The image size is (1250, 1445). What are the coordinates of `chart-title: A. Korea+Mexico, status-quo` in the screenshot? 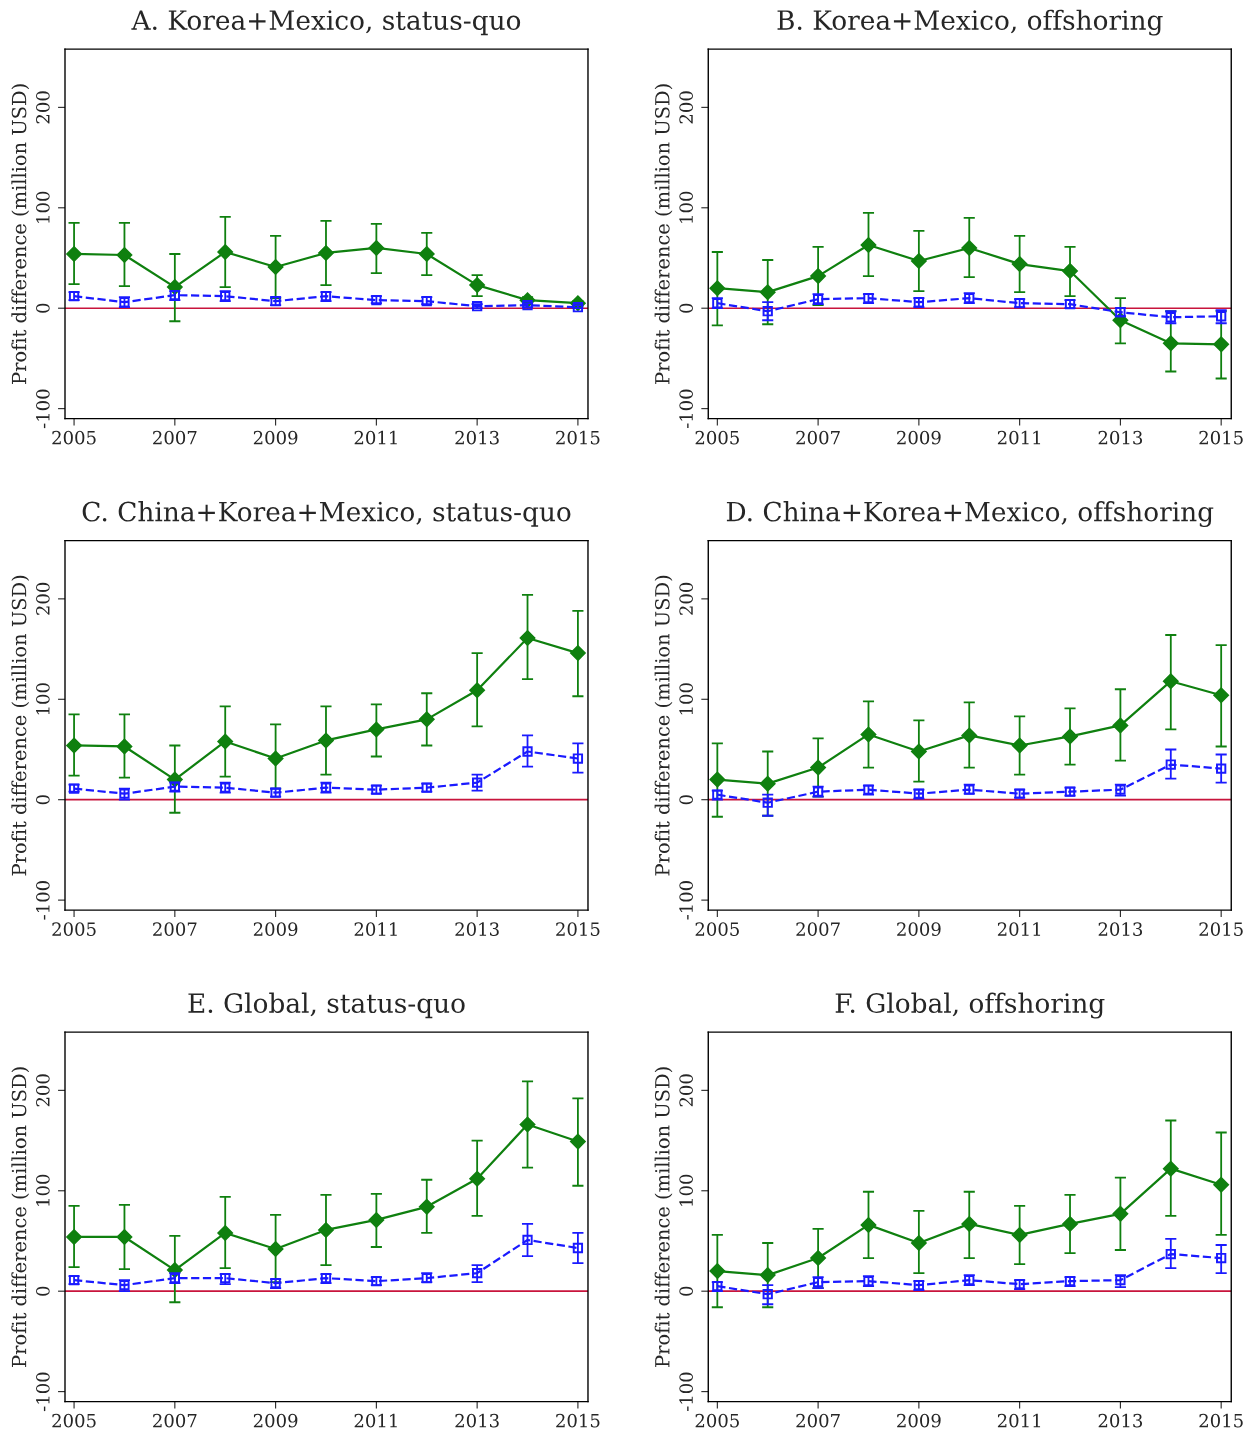 It's located at (326, 23).